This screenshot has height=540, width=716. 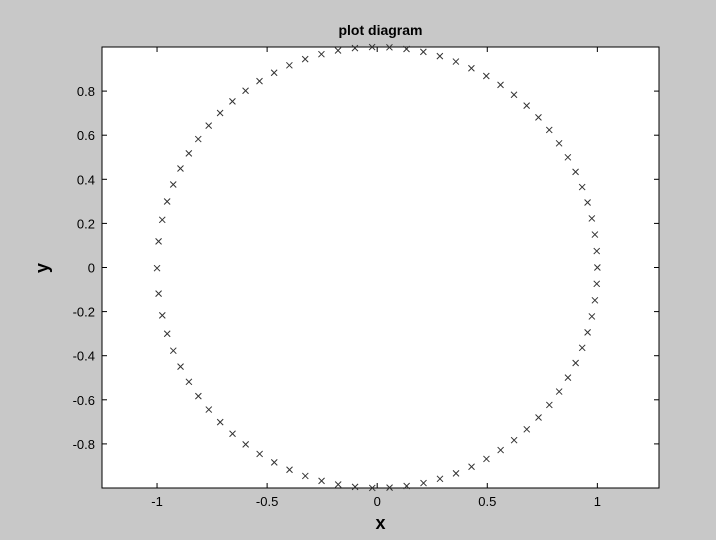 I want to click on x-tick-label: -0.5, so click(x=267, y=501).